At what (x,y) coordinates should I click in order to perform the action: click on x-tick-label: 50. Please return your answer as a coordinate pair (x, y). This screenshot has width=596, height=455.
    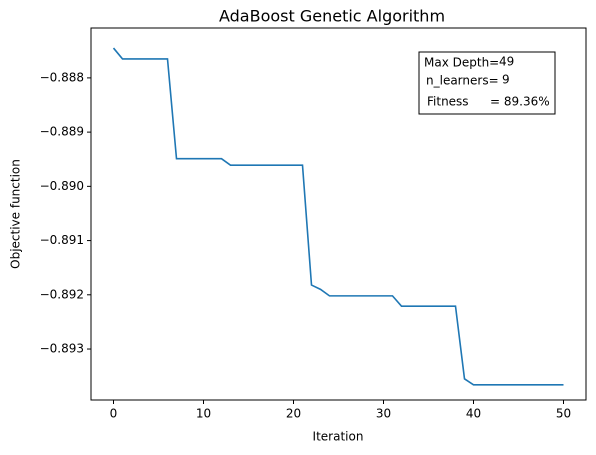
    Looking at the image, I should click on (563, 414).